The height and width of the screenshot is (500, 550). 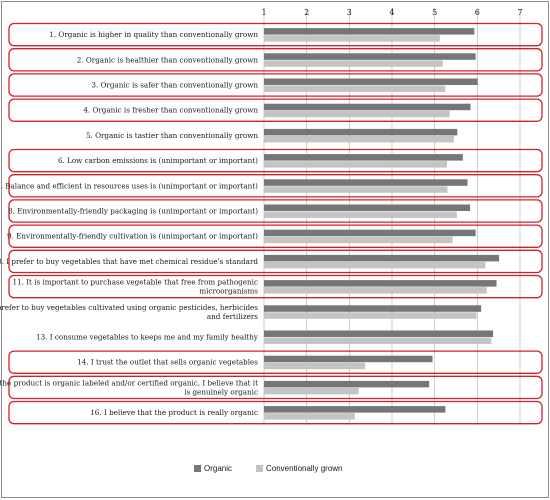 I want to click on x-tick-label: 6, so click(x=477, y=12).